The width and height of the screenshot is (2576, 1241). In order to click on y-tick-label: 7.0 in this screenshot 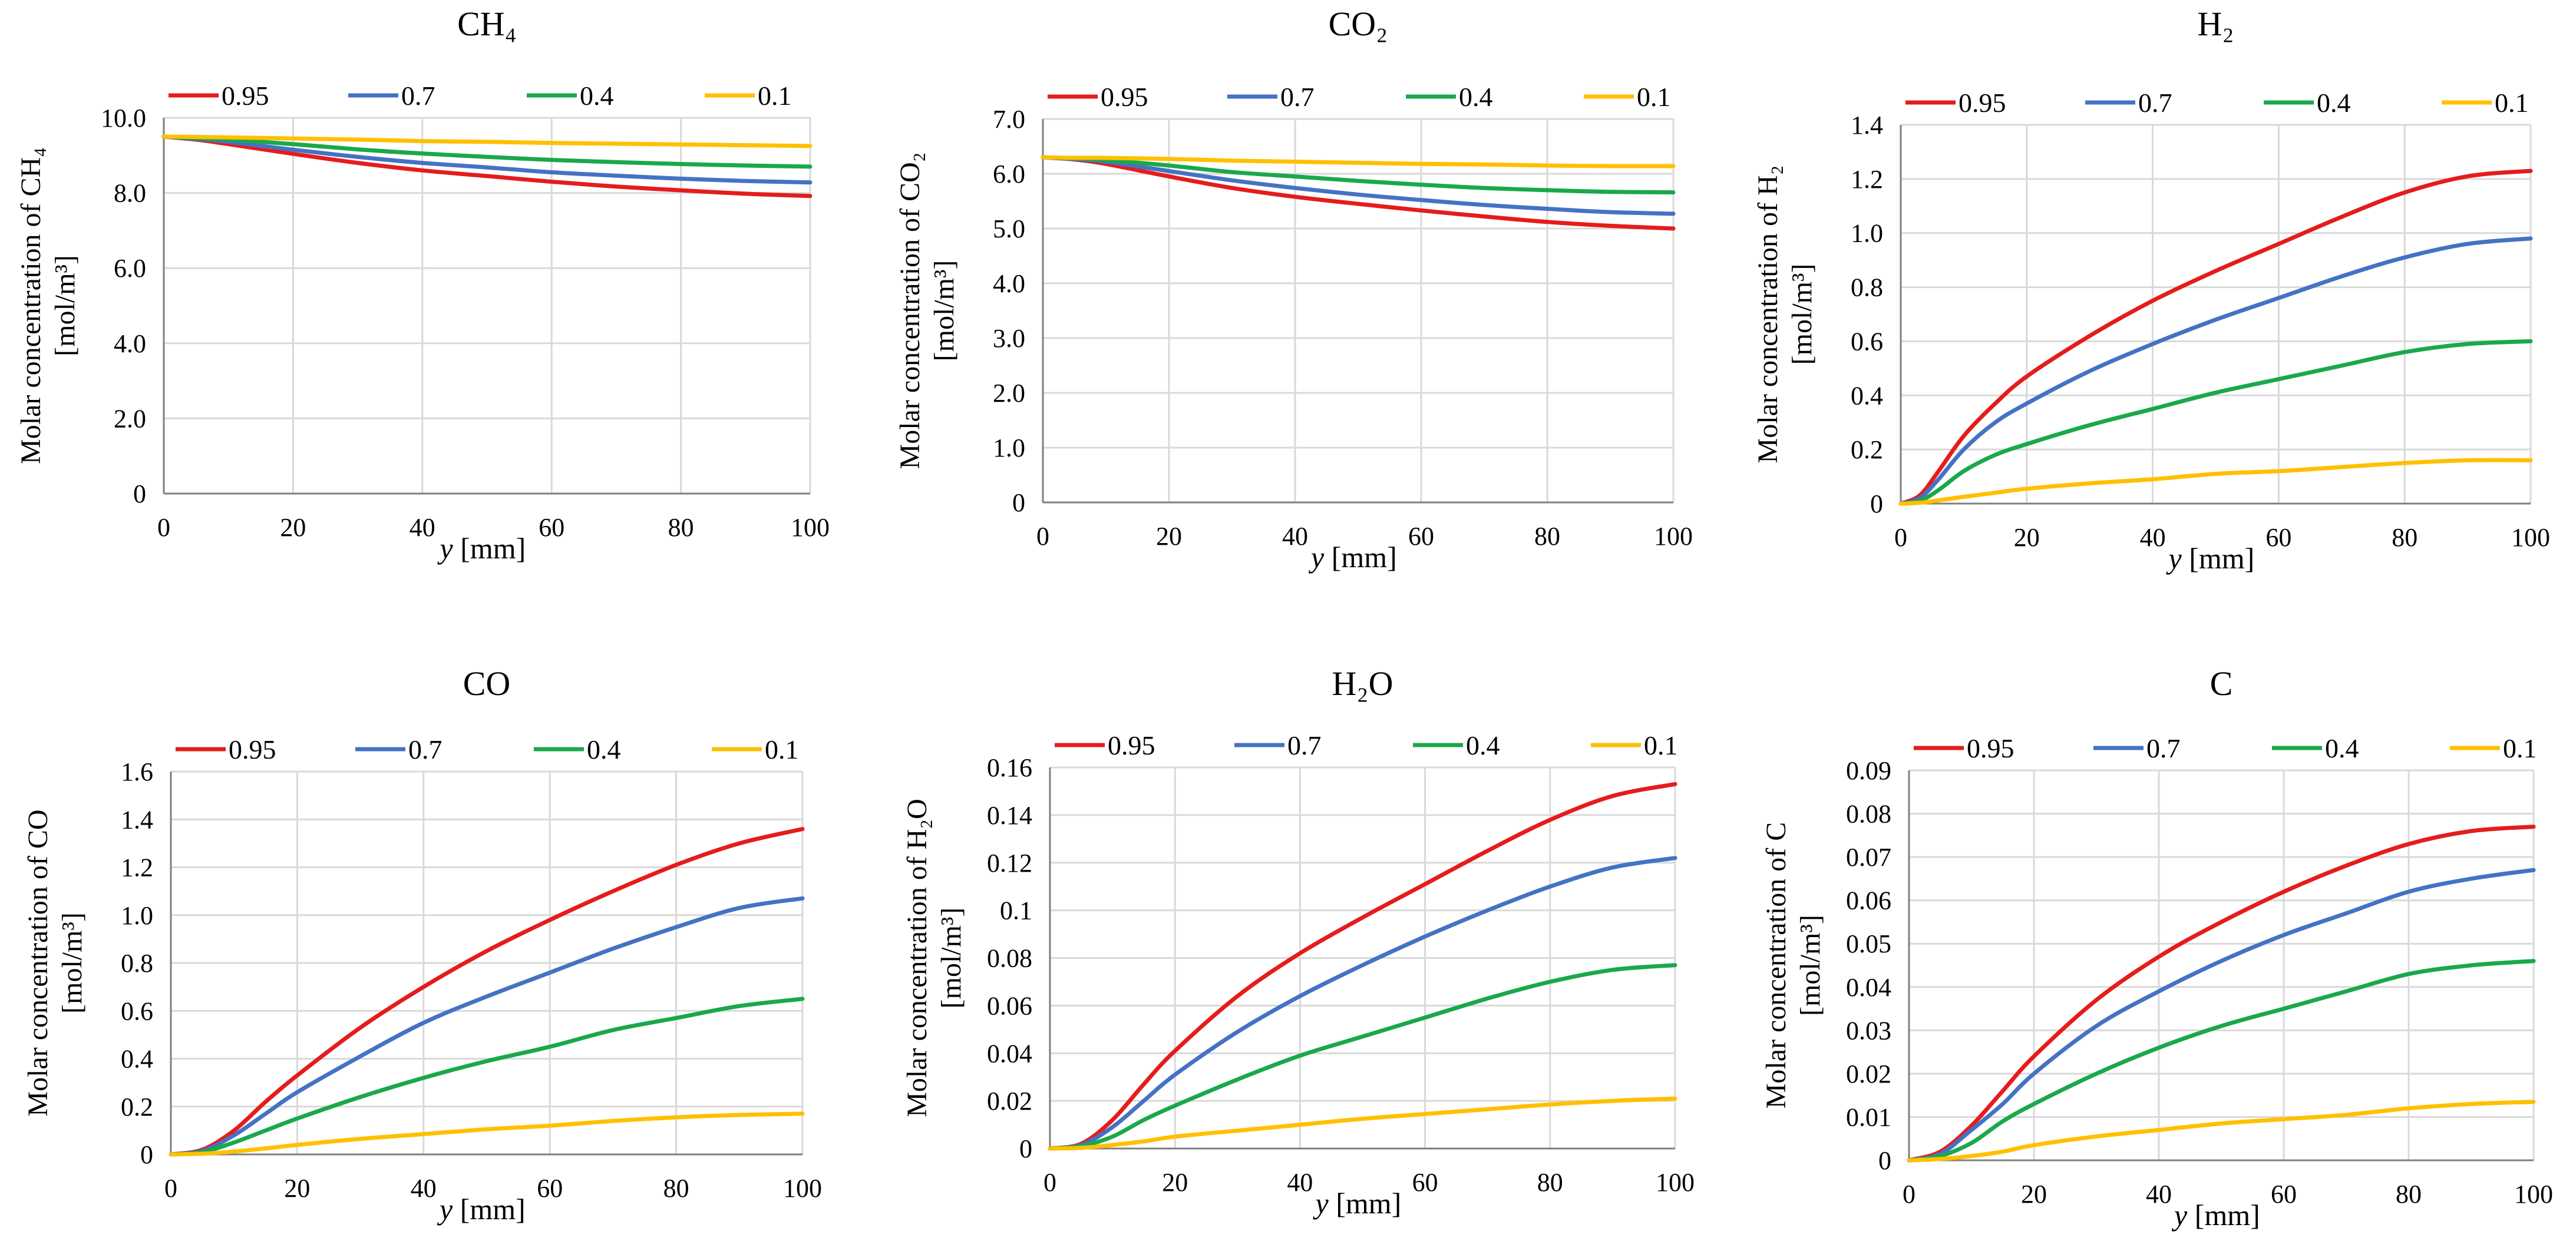, I will do `click(1009, 119)`.